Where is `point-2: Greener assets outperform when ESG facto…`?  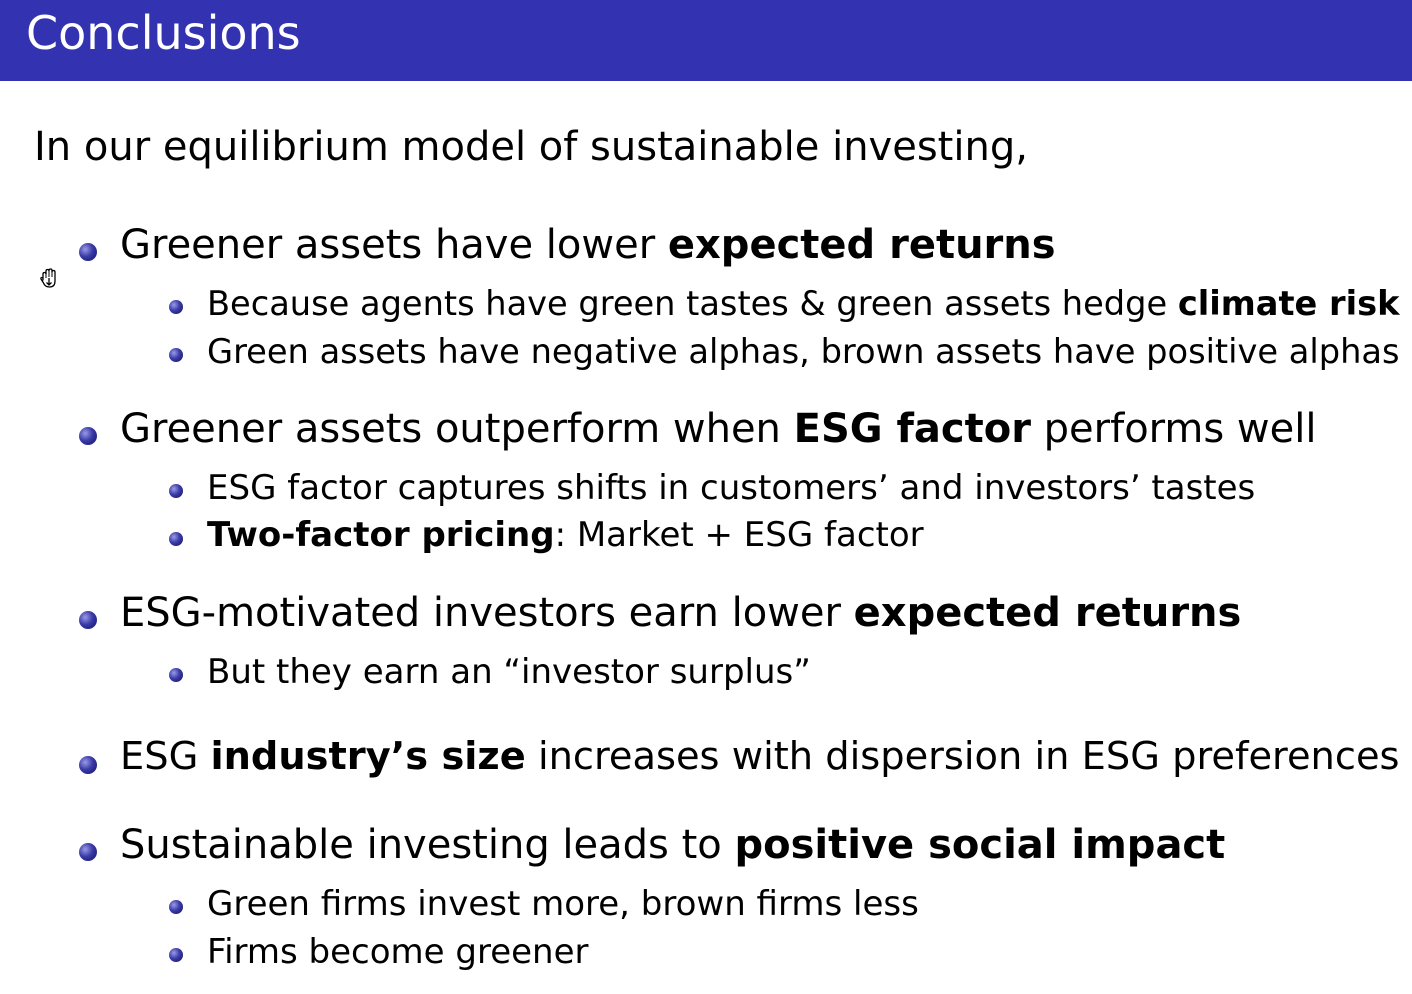
point-2: Greener assets outperform when ESG facto… is located at coordinates (718, 429).